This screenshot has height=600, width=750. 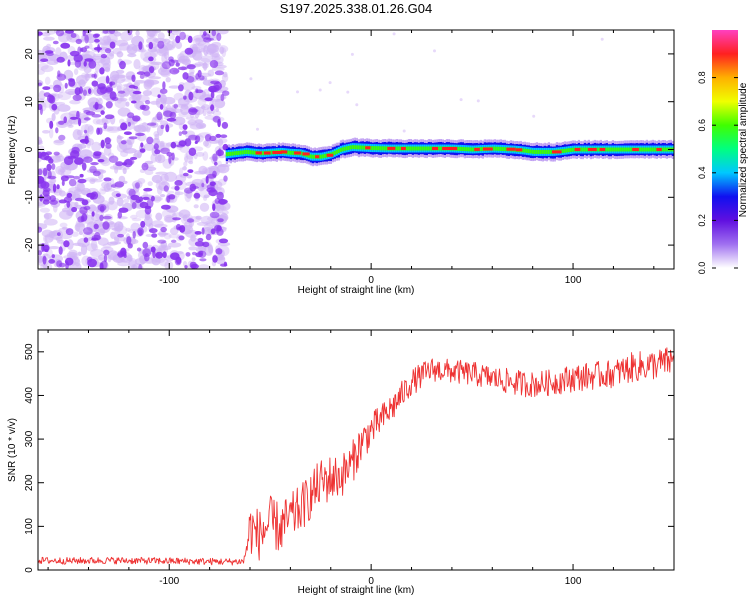 What do you see at coordinates (29, 149) in the screenshot?
I see `spectrogram-y-tick-label: 0` at bounding box center [29, 149].